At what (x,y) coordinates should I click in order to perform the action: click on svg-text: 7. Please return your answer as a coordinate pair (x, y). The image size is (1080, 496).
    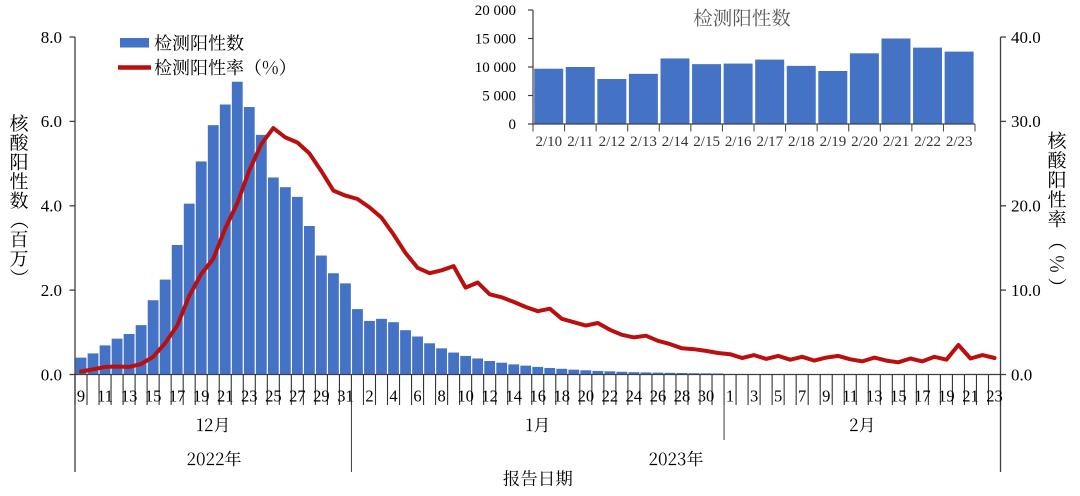
    Looking at the image, I should click on (802, 396).